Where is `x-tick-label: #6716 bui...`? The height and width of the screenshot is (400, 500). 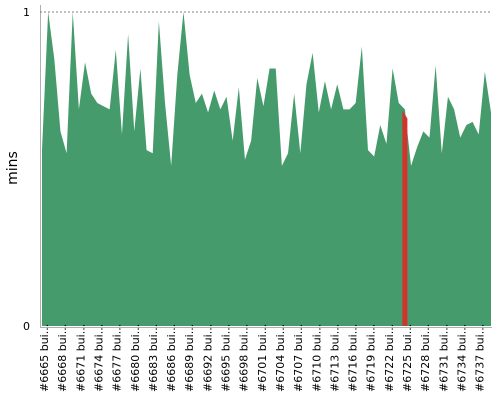 x-tick-label: #6716 bui... is located at coordinates (353, 358).